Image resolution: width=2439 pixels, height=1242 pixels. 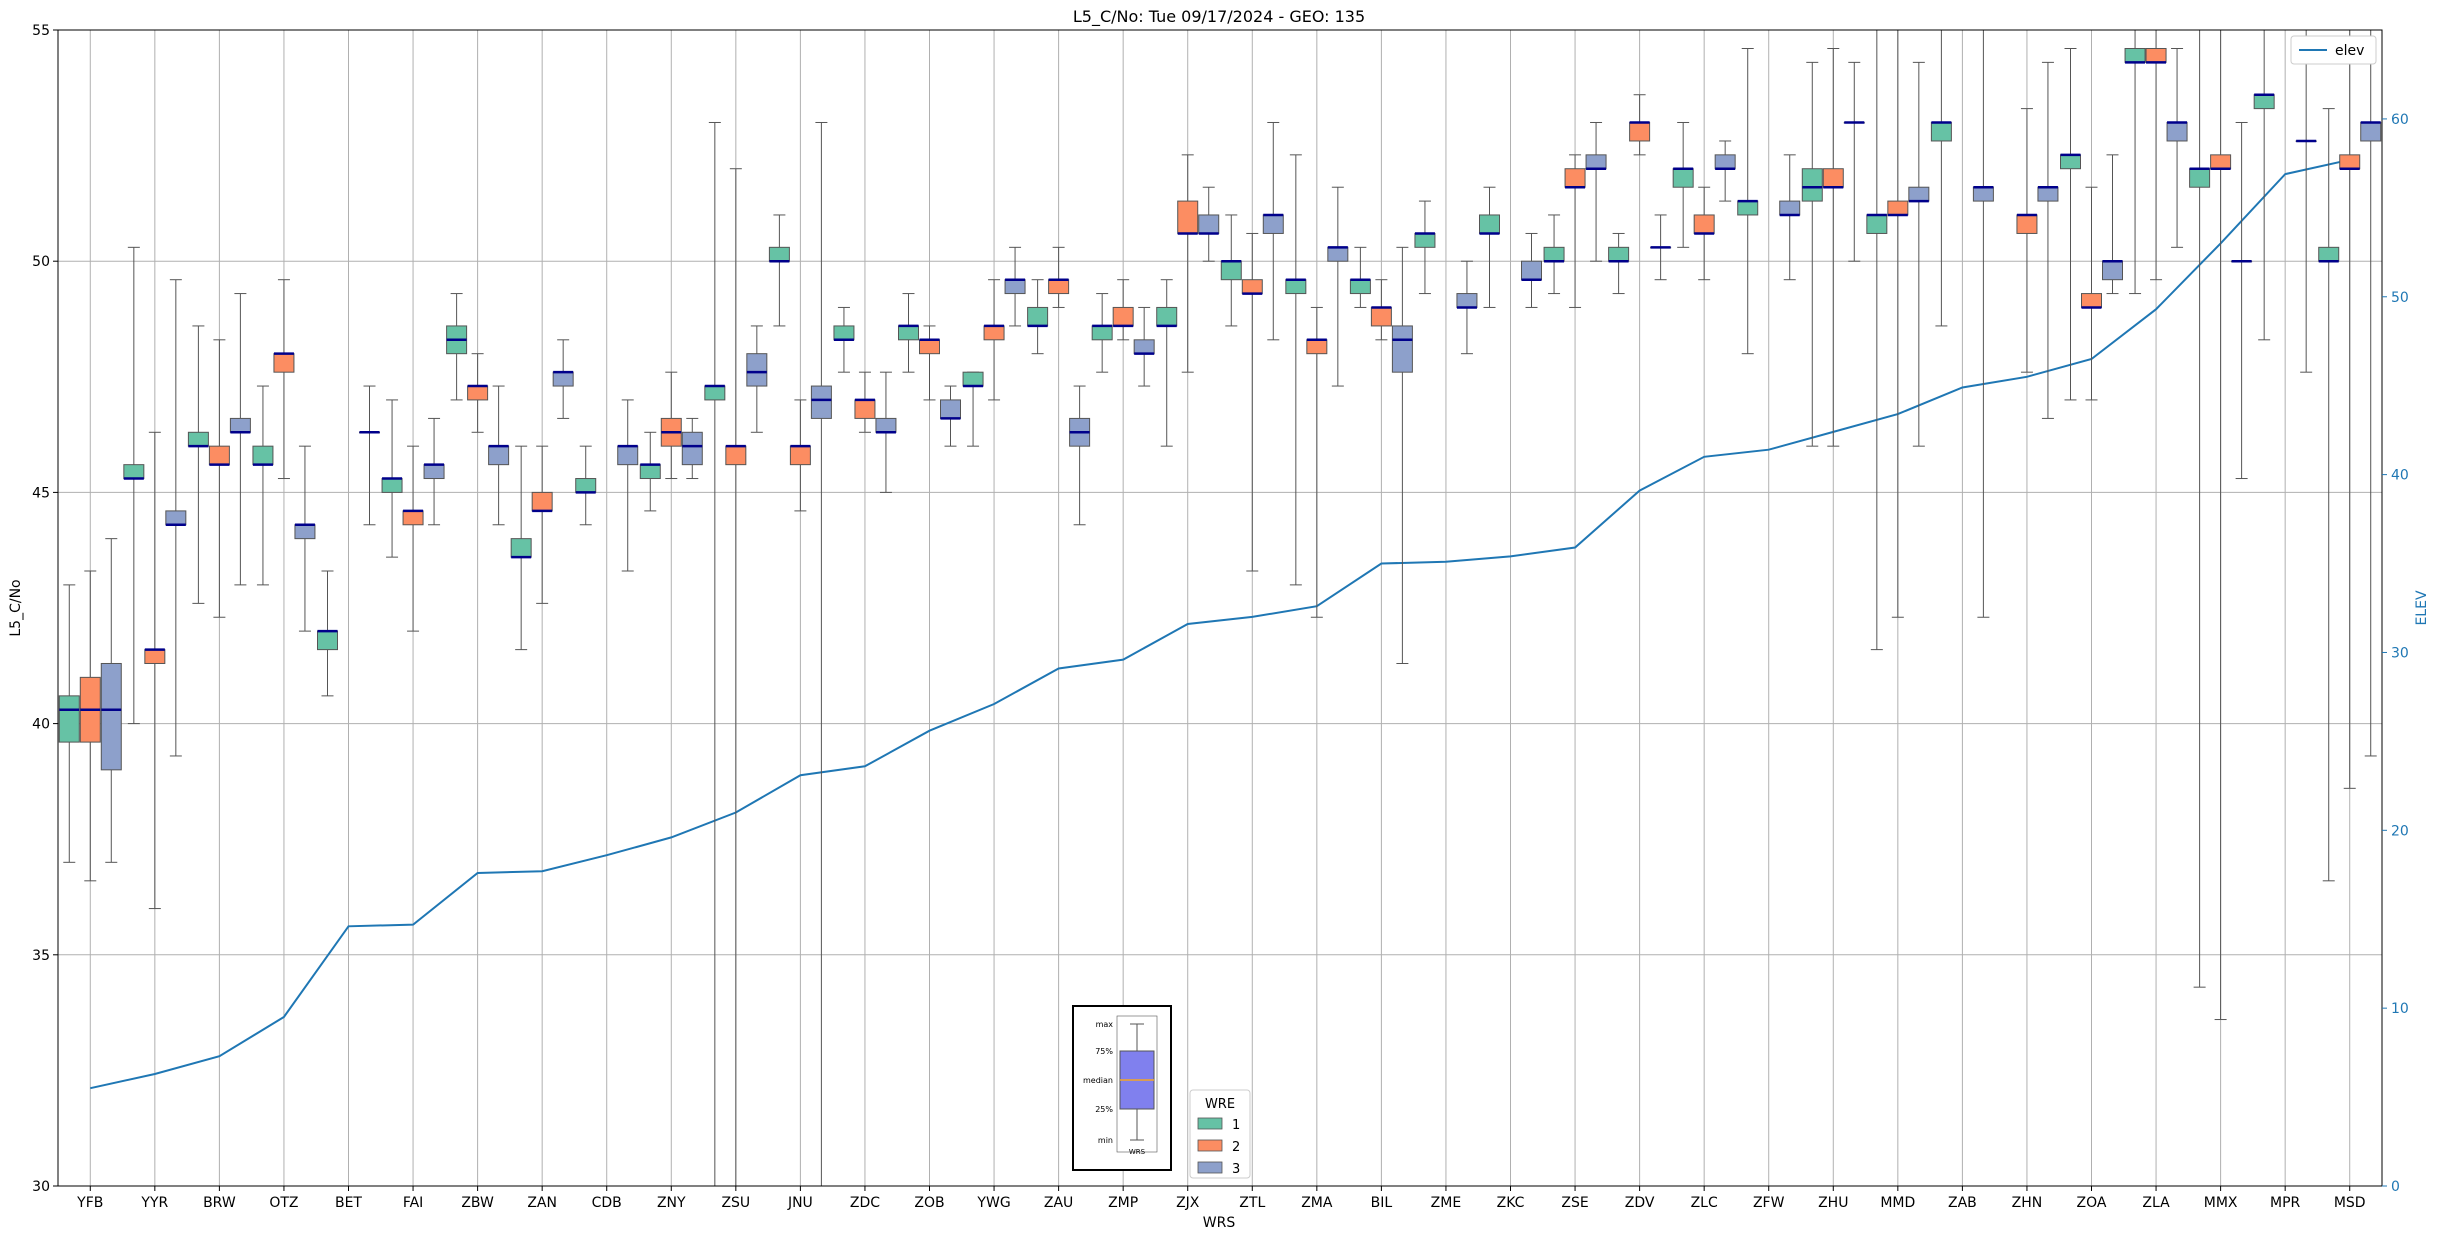 I want to click on x-tick-label: ZME, so click(x=1446, y=1203).